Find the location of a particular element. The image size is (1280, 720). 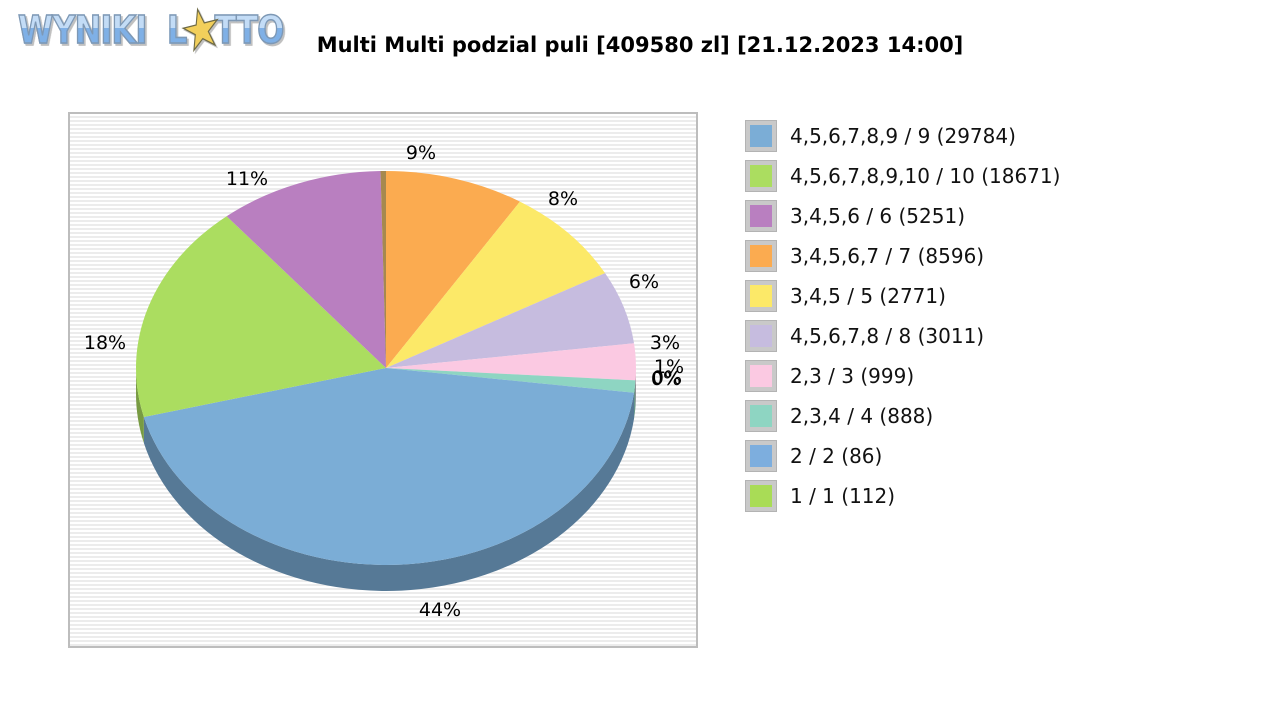

legend-item: 1 / 1 (112) is located at coordinates (903, 496).